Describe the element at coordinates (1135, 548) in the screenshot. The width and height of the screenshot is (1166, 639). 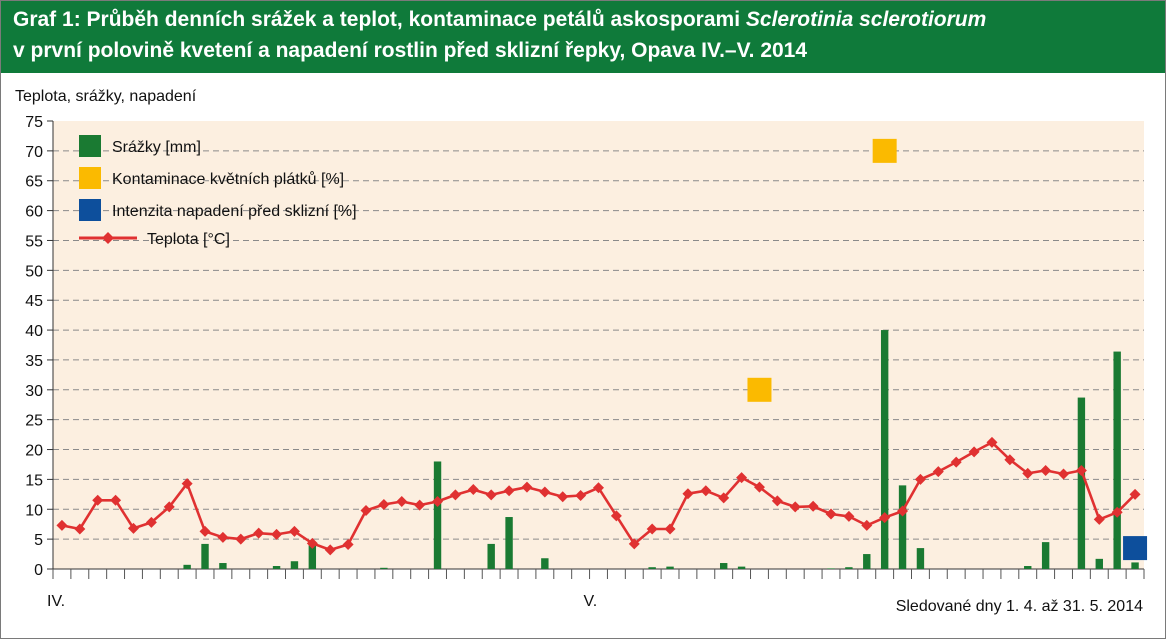
I see `infestation-marker` at that location.